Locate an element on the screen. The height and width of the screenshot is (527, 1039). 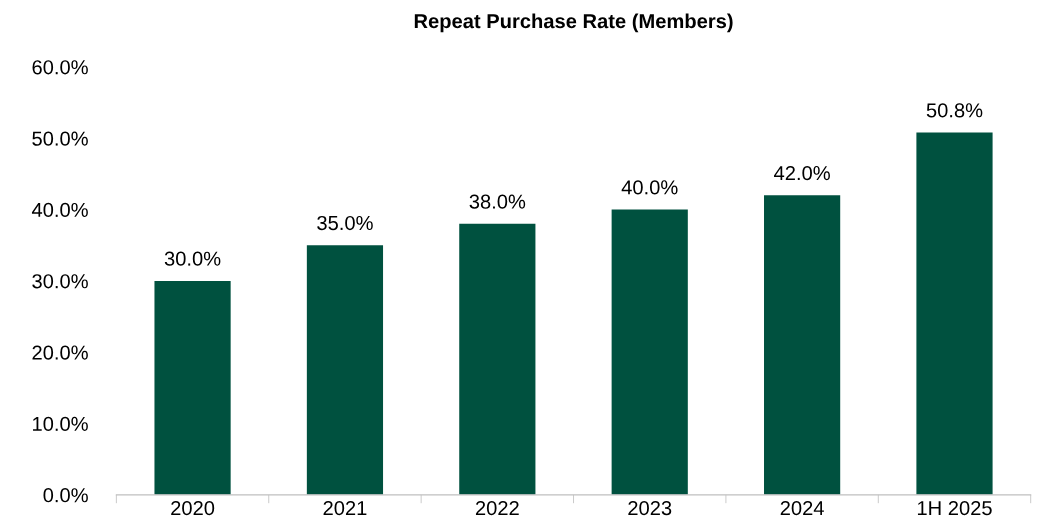
x-tick-label: 2023 is located at coordinates (650, 508).